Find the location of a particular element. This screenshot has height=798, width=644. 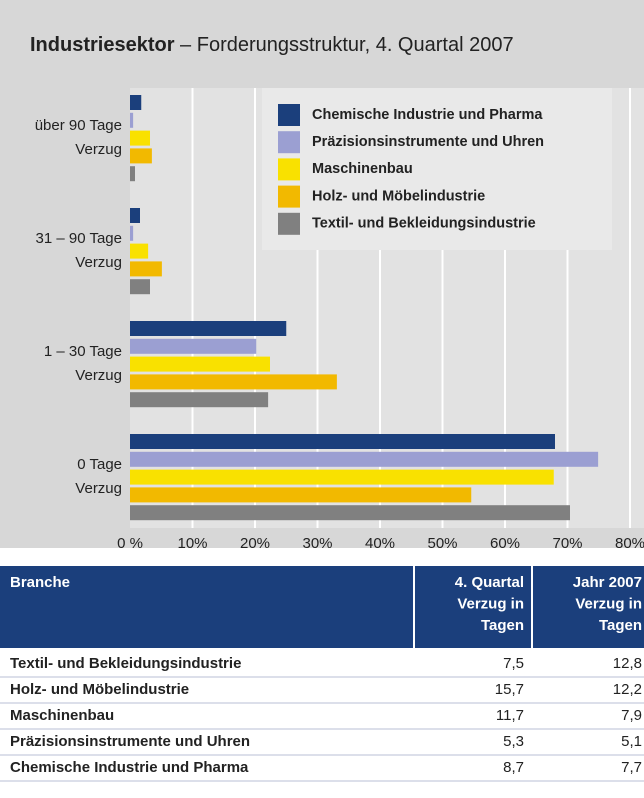

table-cell: 7,5 is located at coordinates (513, 663).